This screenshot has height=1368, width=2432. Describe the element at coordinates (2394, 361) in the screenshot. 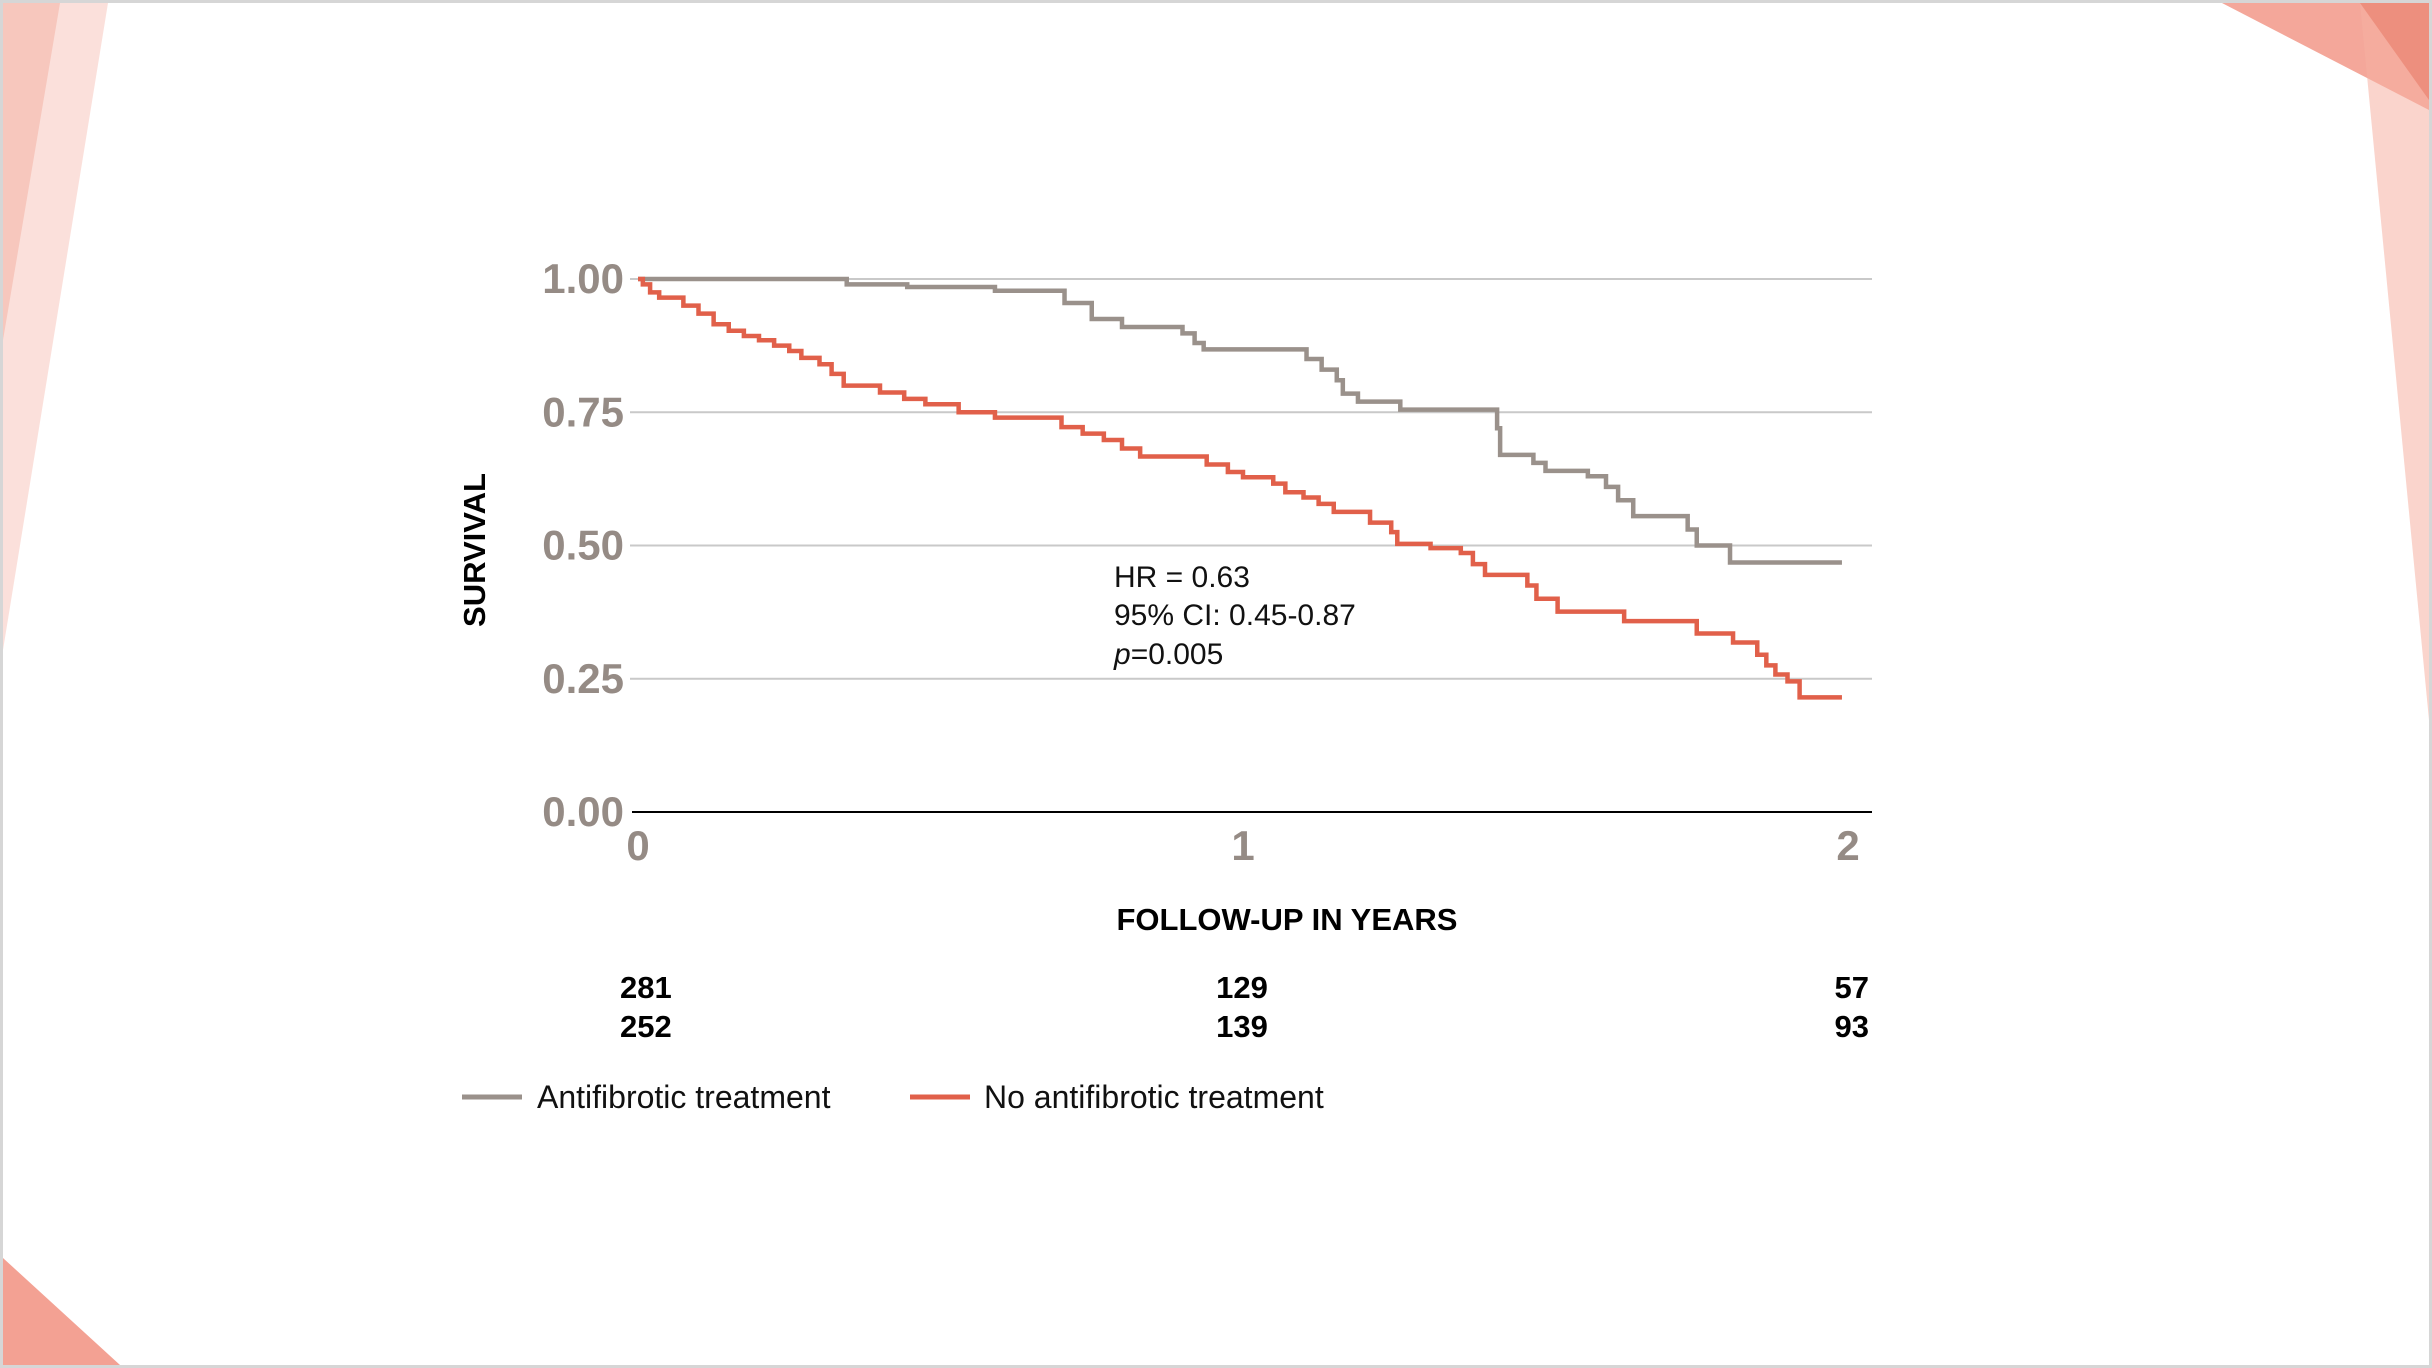

I see `deco-right-strip` at that location.